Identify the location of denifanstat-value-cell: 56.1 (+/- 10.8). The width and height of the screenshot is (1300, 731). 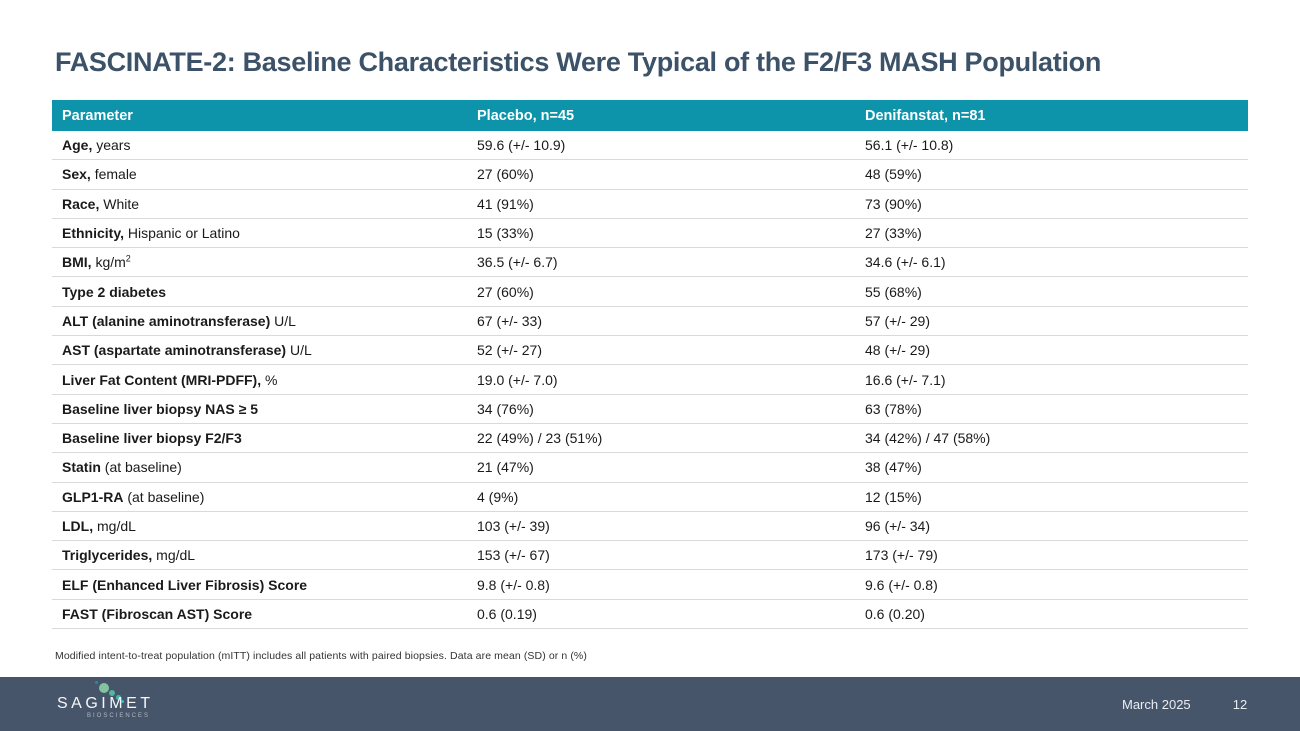
(909, 145).